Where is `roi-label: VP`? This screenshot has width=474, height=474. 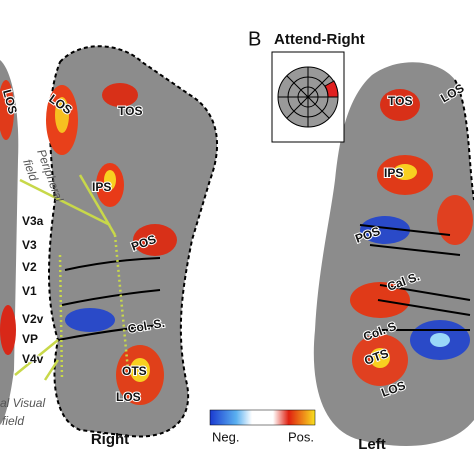 roi-label: VP is located at coordinates (30, 339).